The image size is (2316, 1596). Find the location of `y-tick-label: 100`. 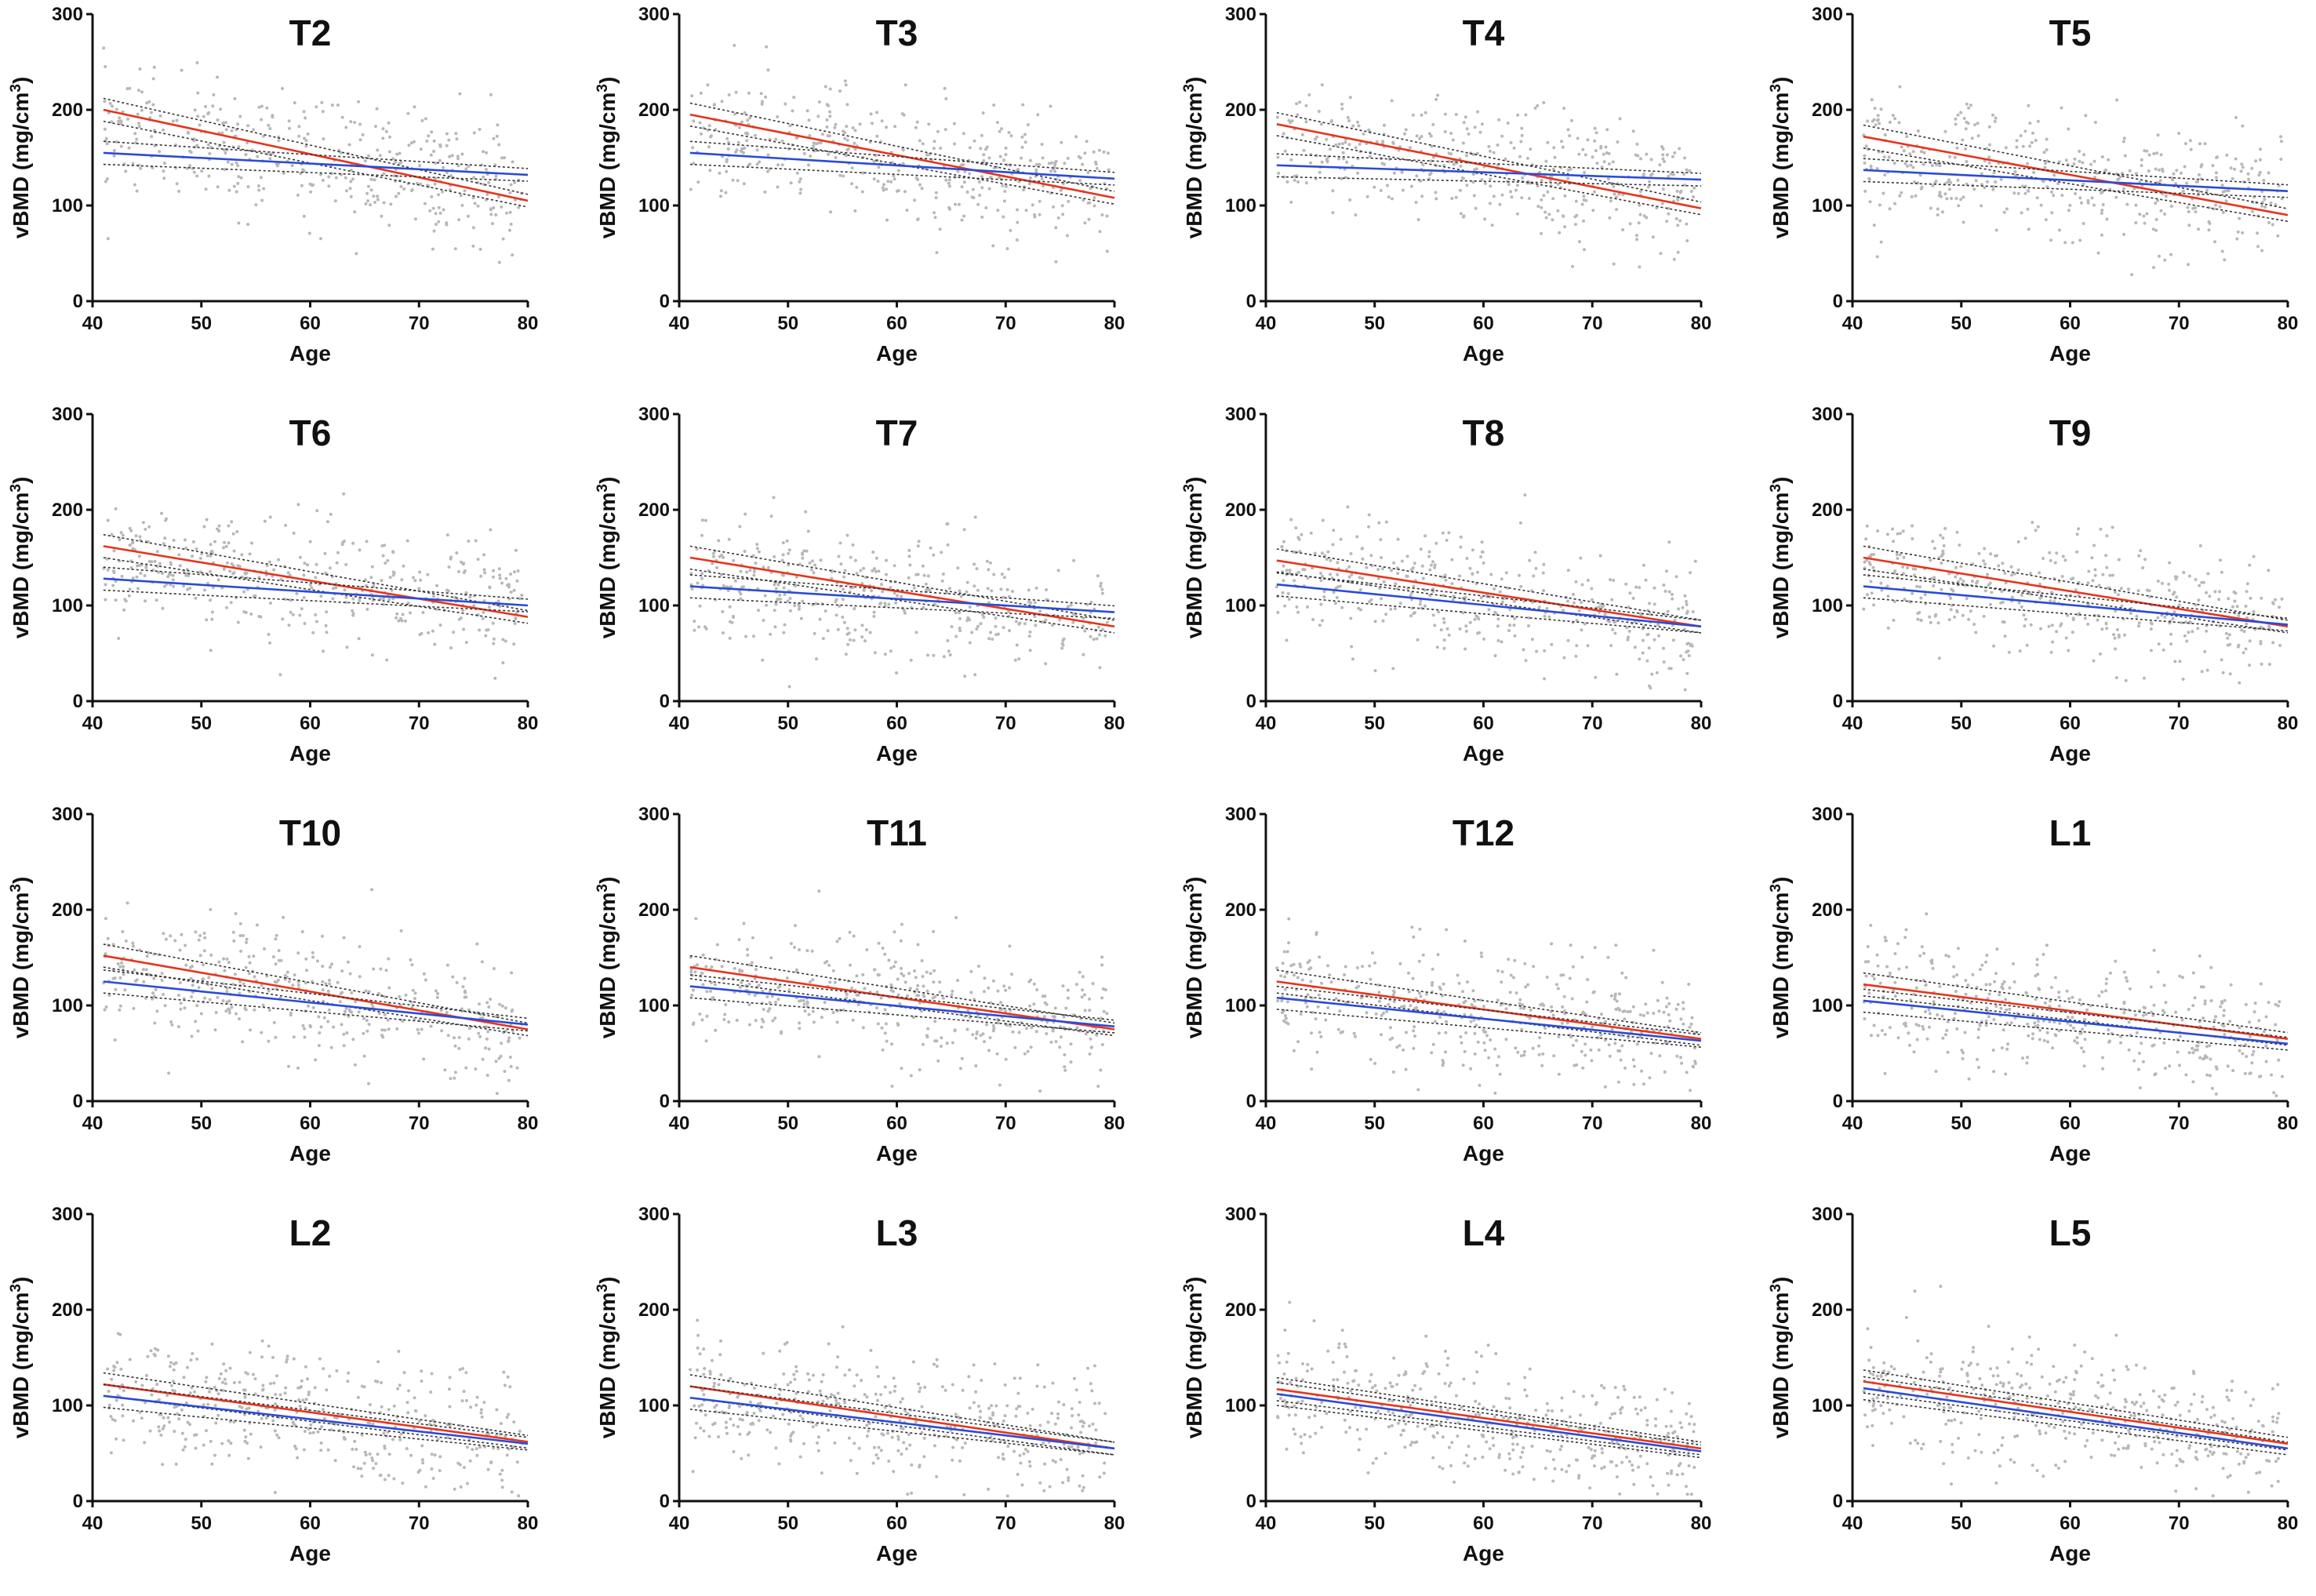

y-tick-label: 100 is located at coordinates (1827, 605).